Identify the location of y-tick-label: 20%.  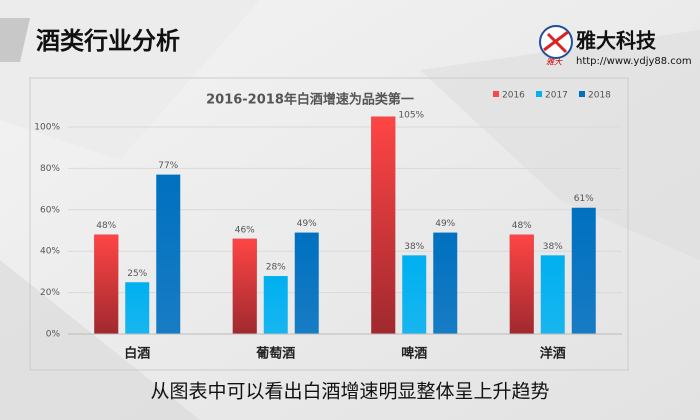
(50, 293).